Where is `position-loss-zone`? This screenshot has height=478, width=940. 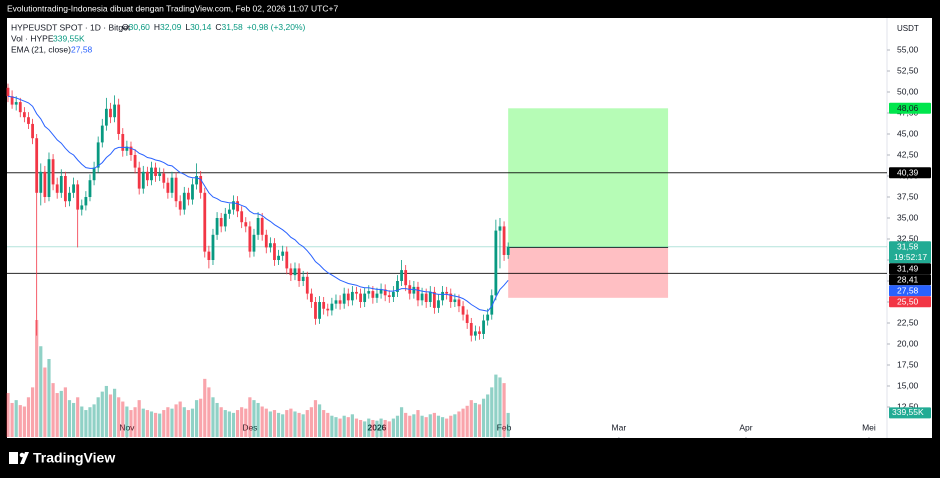 position-loss-zone is located at coordinates (588, 272).